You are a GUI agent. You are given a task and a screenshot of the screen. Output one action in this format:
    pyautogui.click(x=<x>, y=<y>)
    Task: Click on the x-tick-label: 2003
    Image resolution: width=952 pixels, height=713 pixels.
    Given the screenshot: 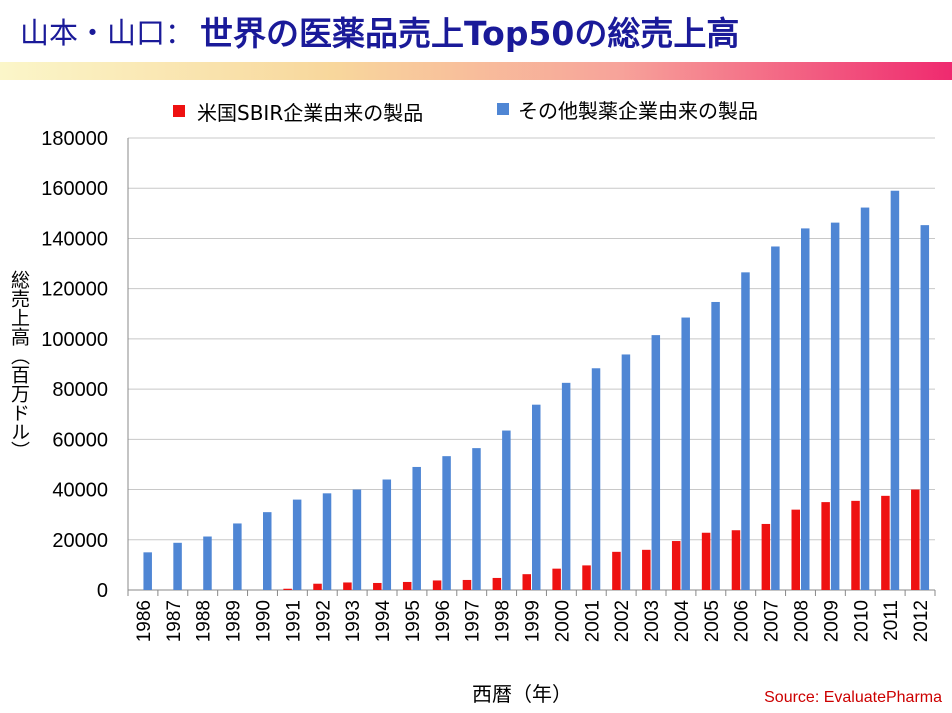 What is the action you would take?
    pyautogui.click(x=652, y=621)
    